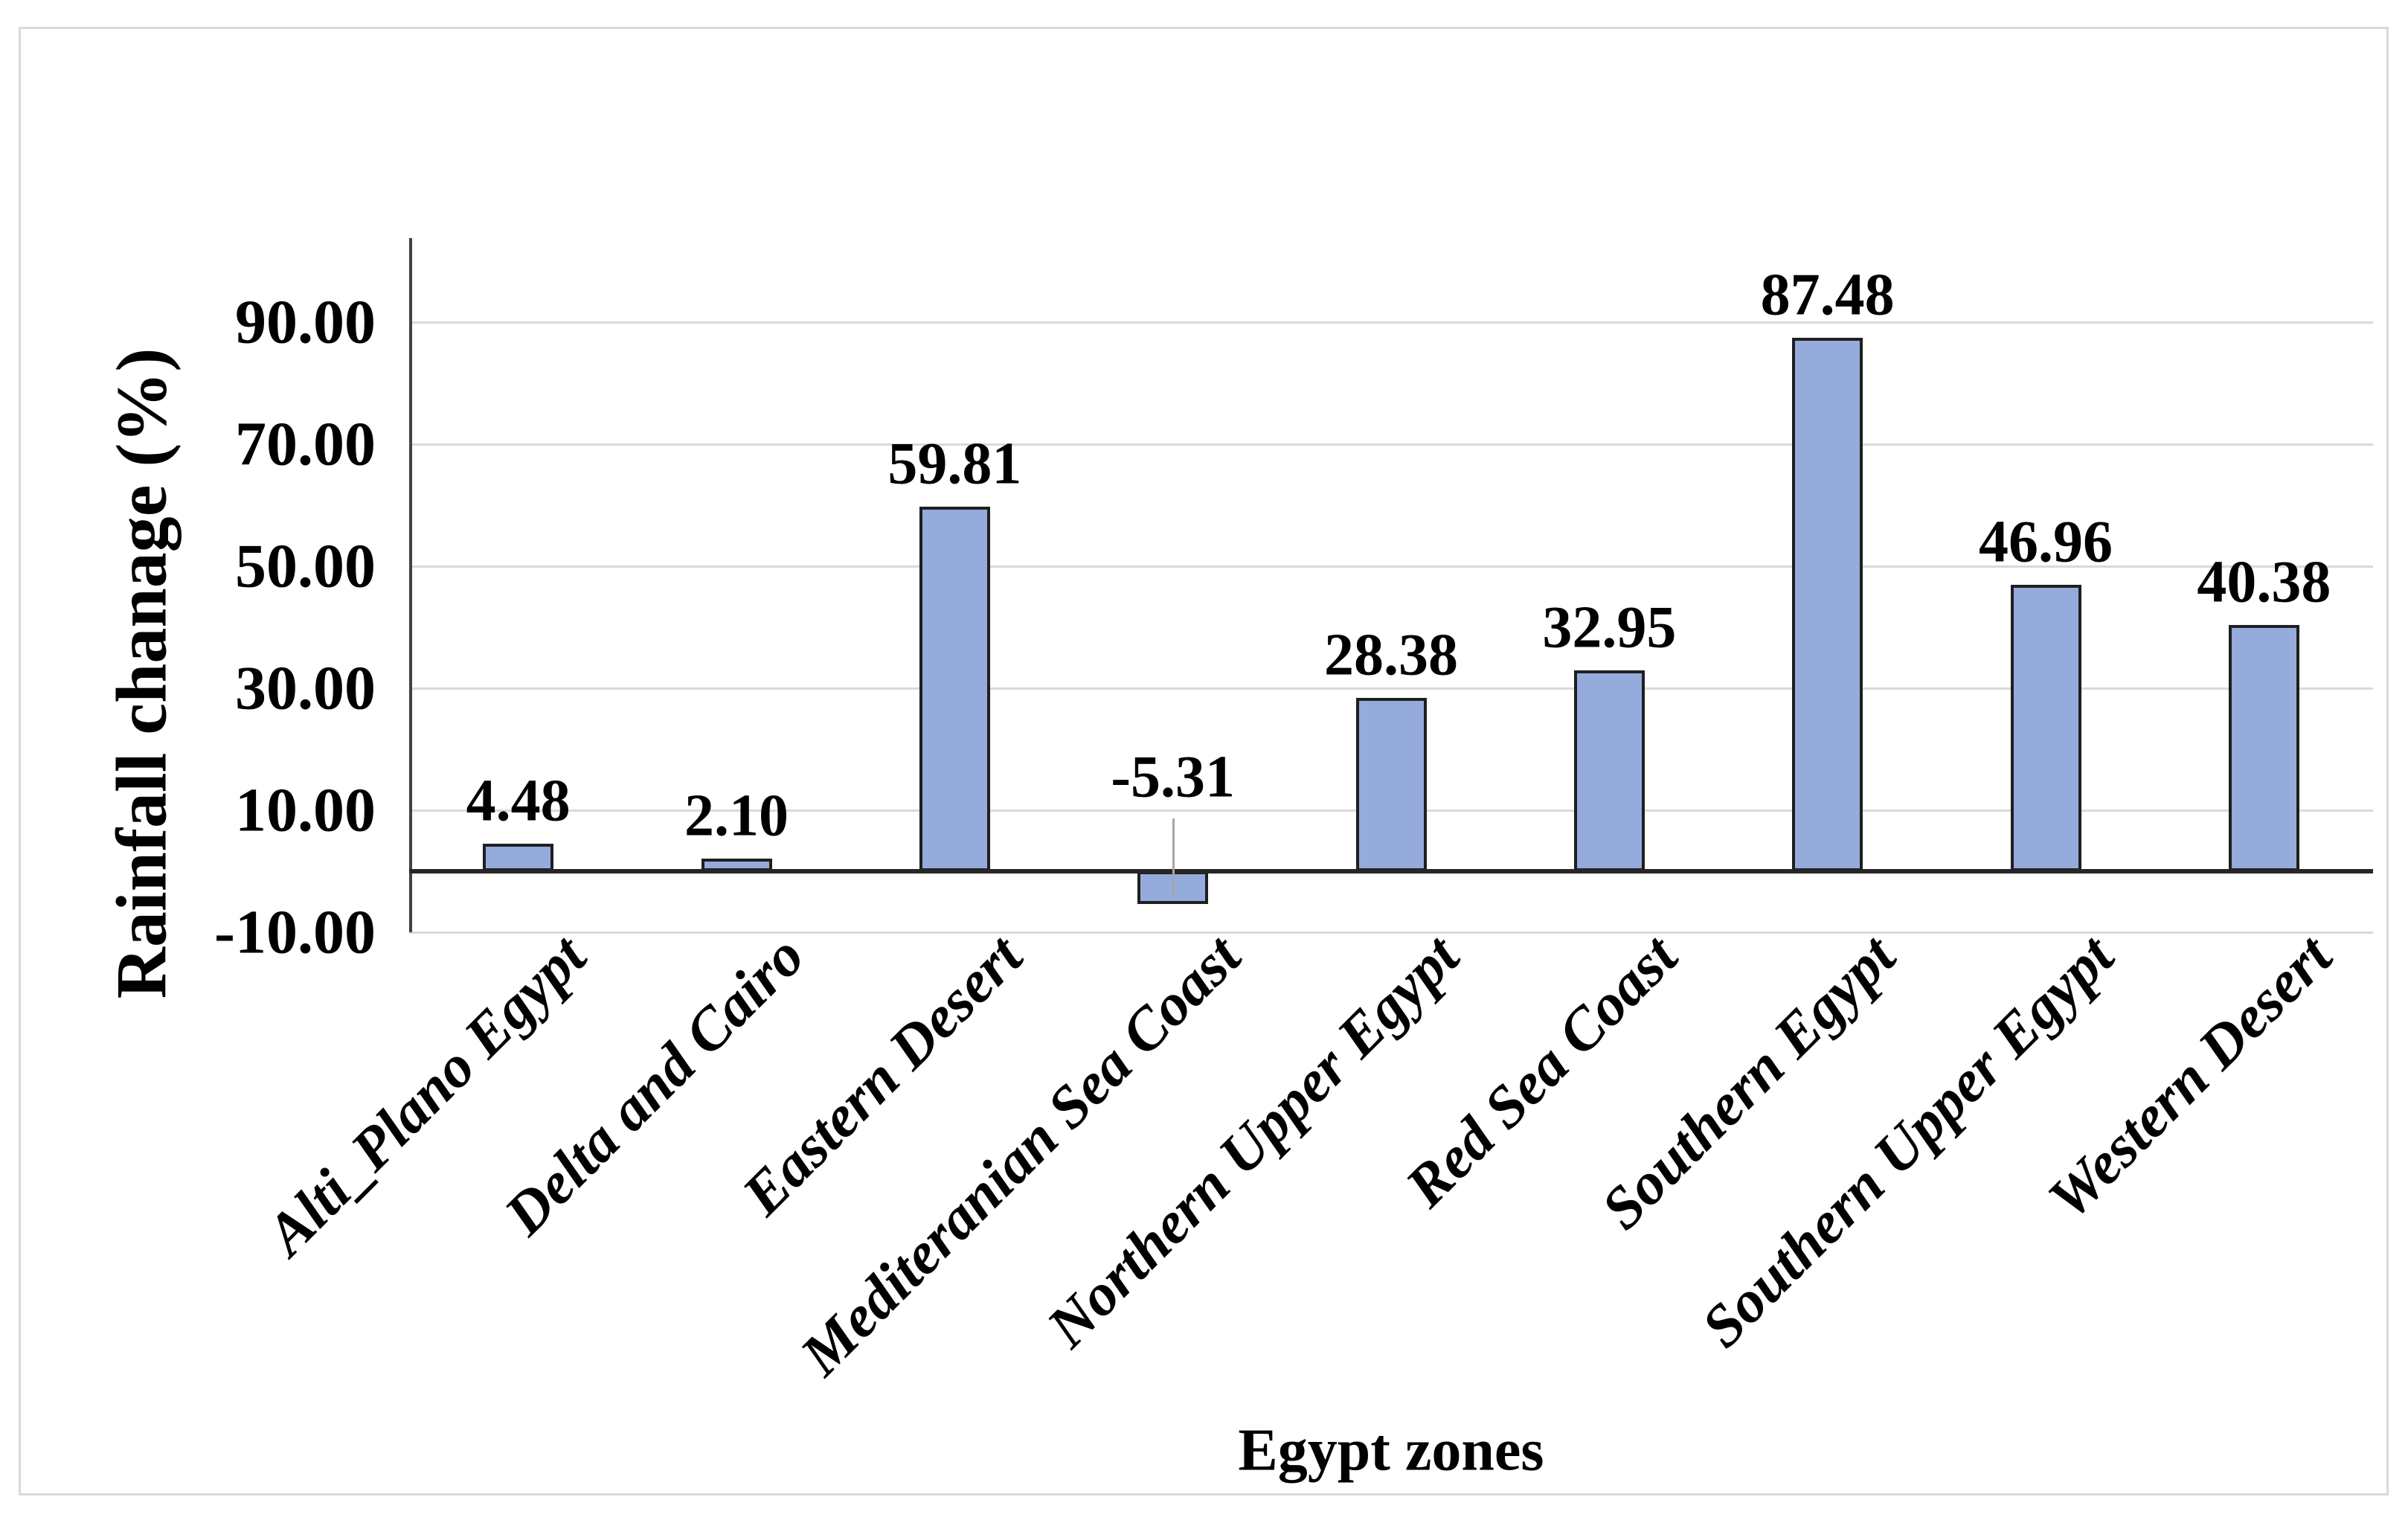  What do you see at coordinates (1173, 857) in the screenshot?
I see `data-label-leader-line` at bounding box center [1173, 857].